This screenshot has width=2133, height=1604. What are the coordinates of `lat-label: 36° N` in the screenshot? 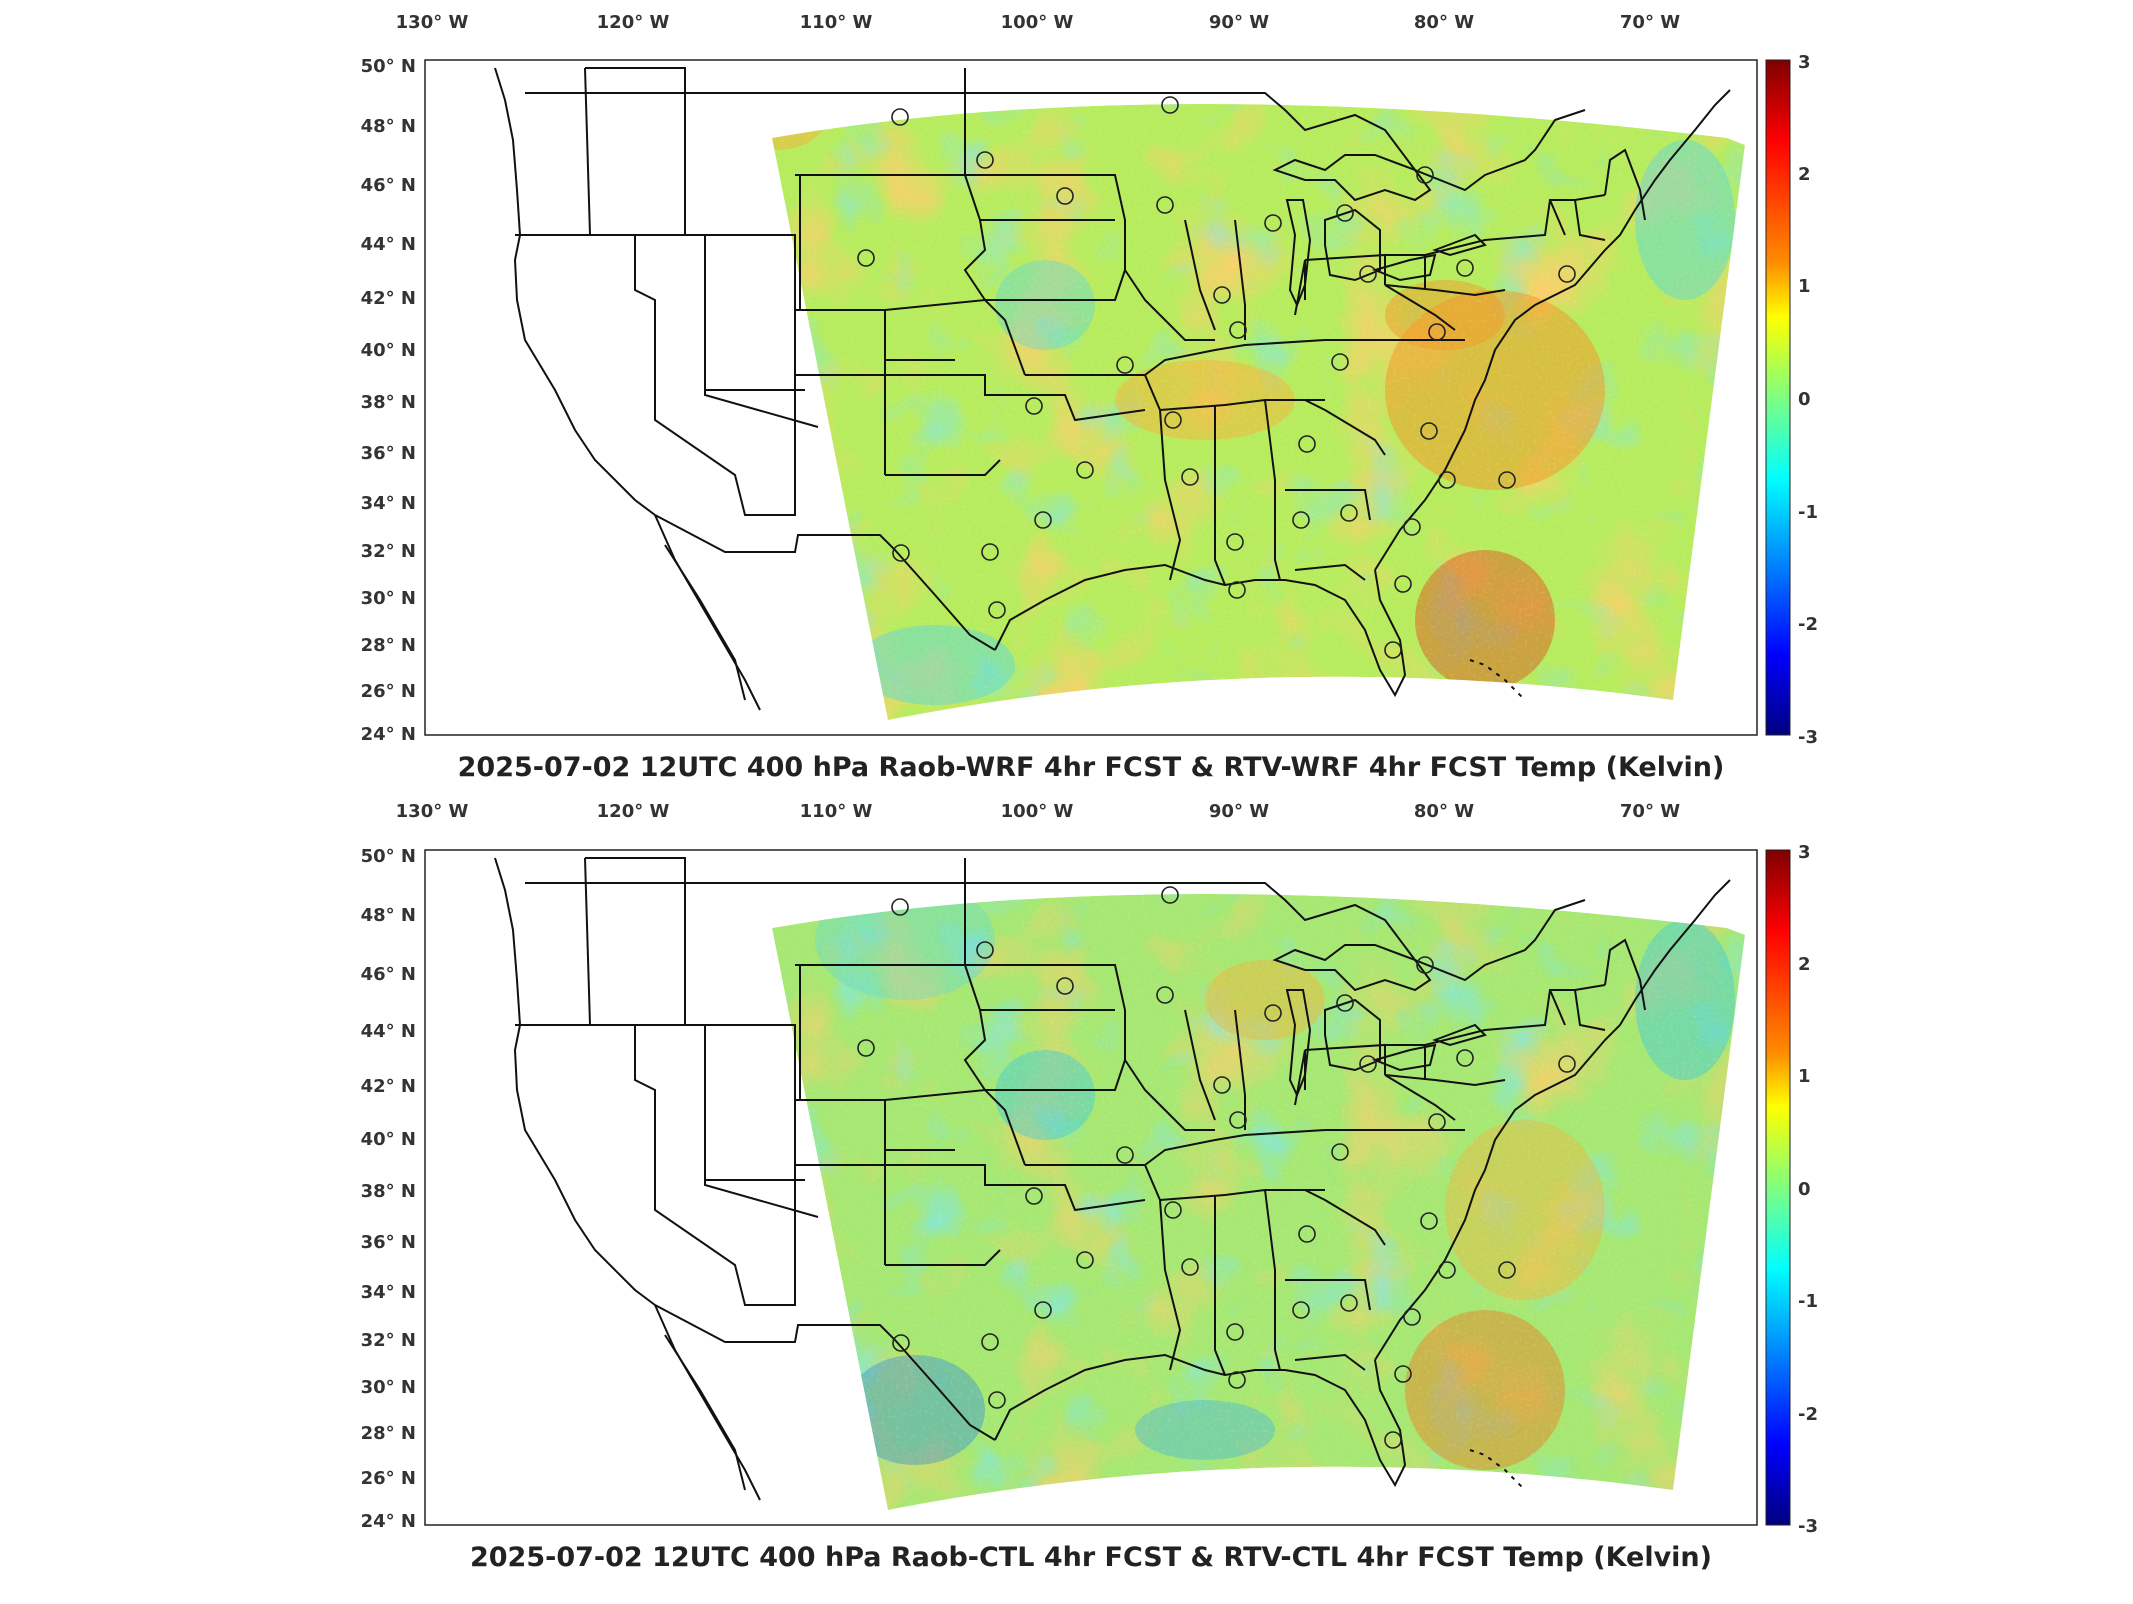 It's located at (388, 453).